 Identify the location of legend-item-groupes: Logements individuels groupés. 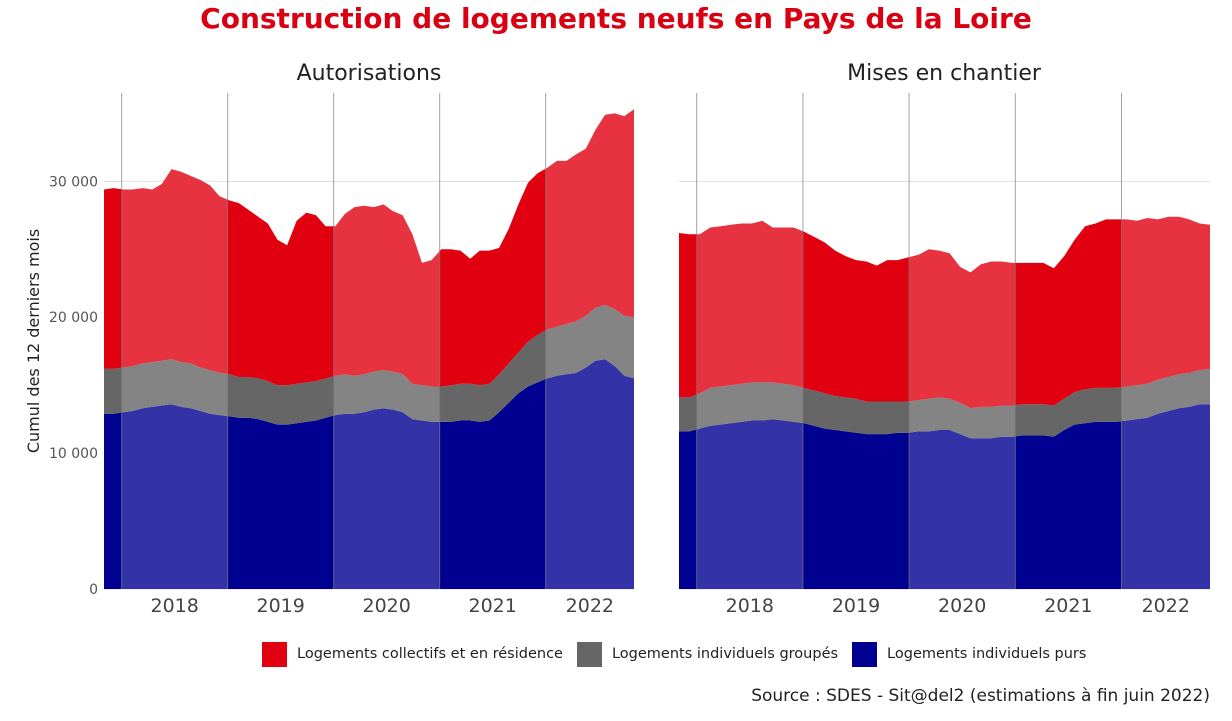
(707, 654).